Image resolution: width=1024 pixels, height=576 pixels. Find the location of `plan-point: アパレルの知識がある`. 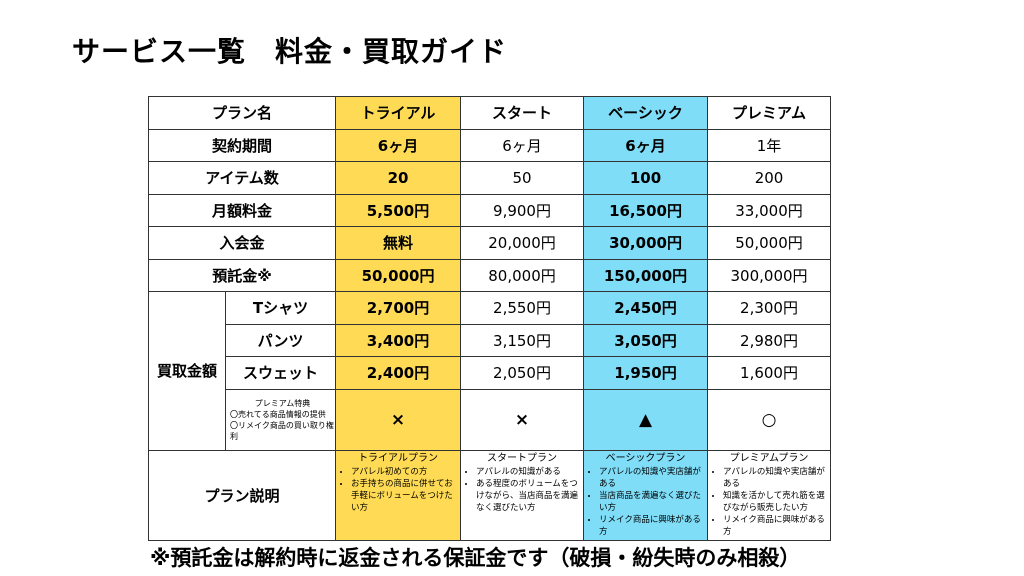

plan-point: アパレルの知識がある is located at coordinates (528, 472).